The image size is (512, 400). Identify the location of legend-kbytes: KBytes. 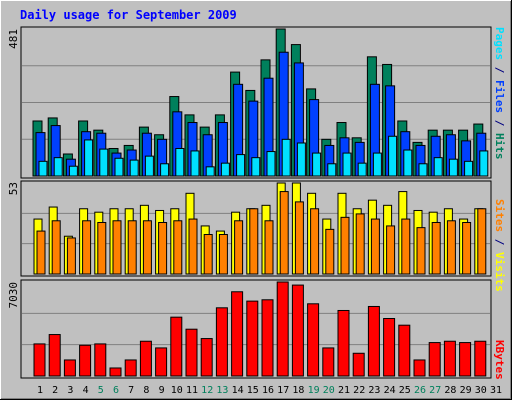
(499, 360).